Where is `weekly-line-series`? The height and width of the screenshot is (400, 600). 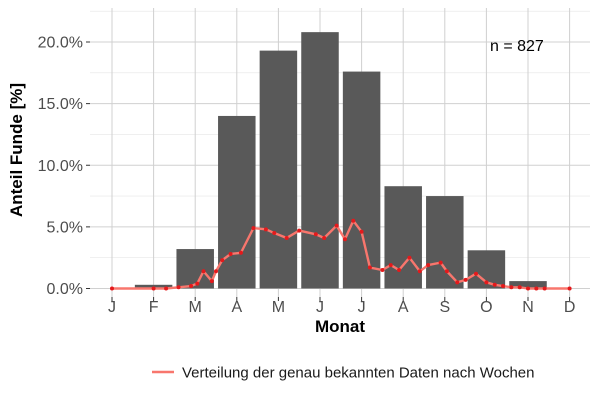
weekly-line-series is located at coordinates (341, 254).